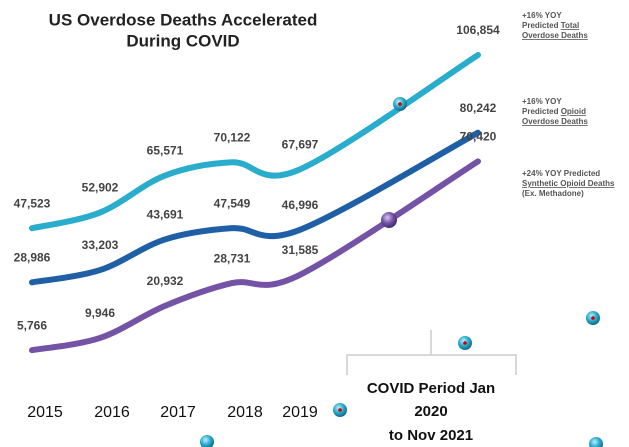 Image resolution: width=629 pixels, height=447 pixels. I want to click on data-label: 52,902, so click(100, 188).